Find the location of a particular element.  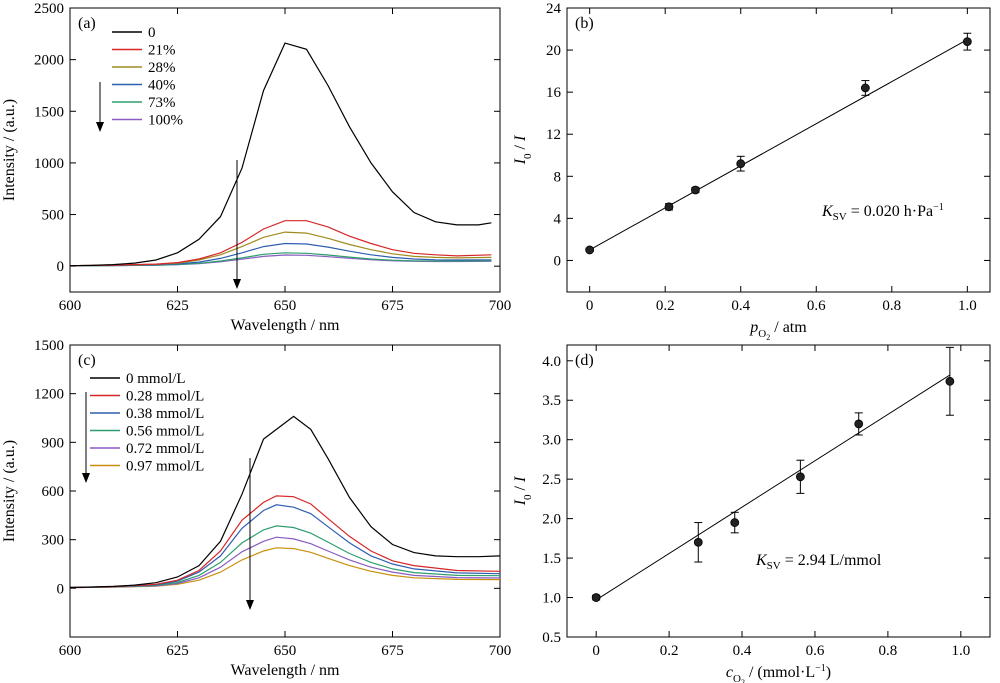

y-tick-label: 2000 is located at coordinates (49, 61).